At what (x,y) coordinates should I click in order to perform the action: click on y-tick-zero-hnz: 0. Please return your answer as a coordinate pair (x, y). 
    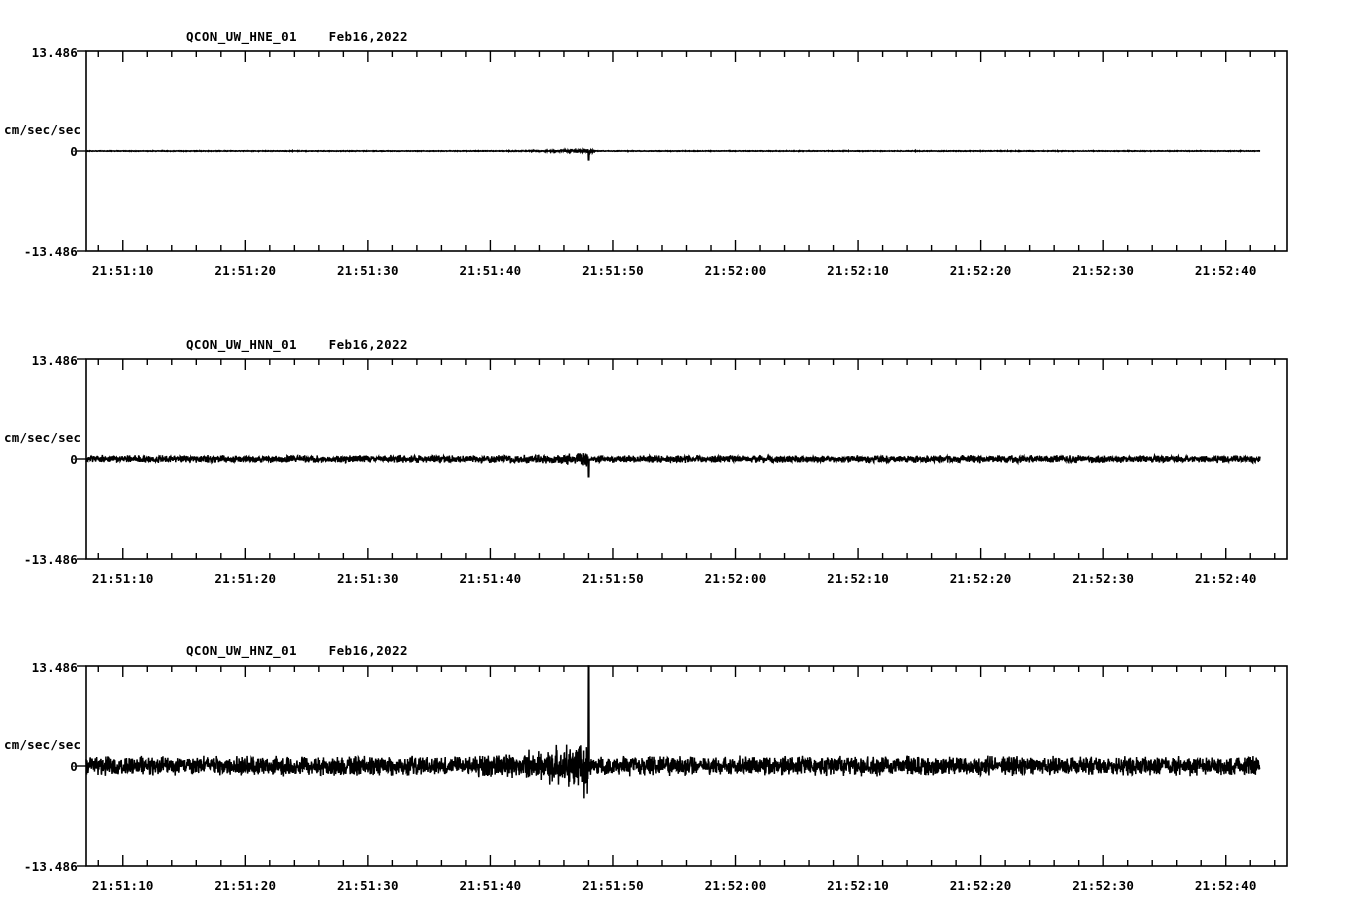
    Looking at the image, I should click on (74, 766).